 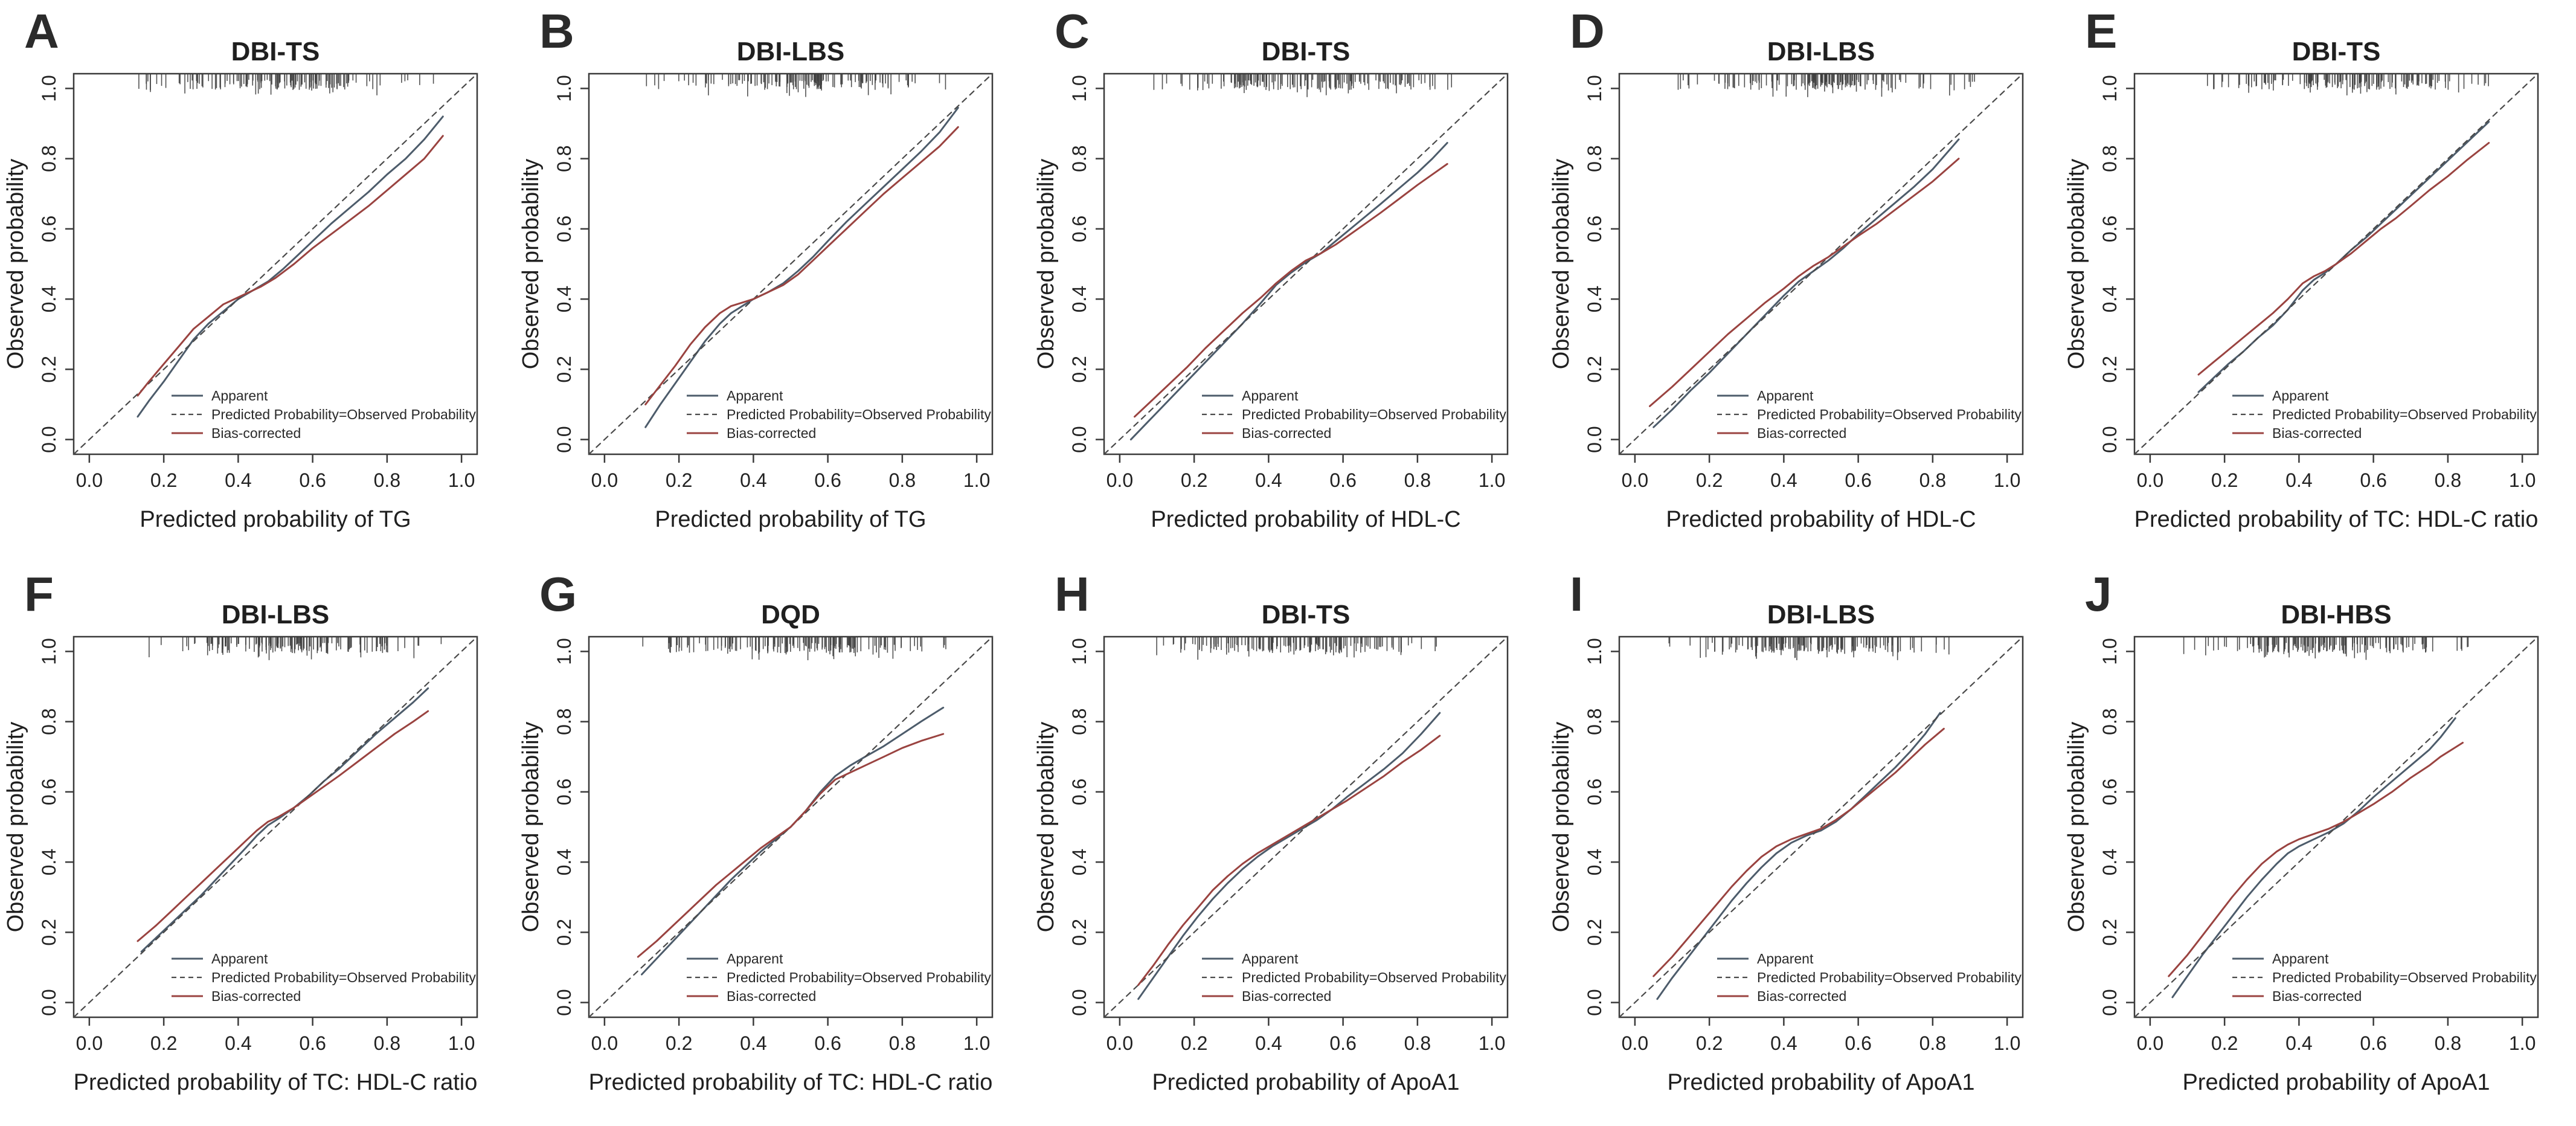 I want to click on panel-title: DBI-LBS, so click(x=275, y=615).